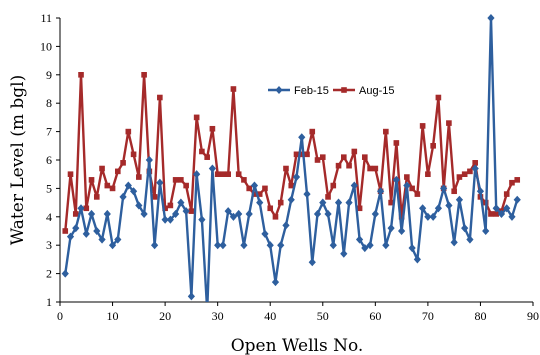 The height and width of the screenshot is (355, 540). I want to click on x-tick-label: 20, so click(165, 316).